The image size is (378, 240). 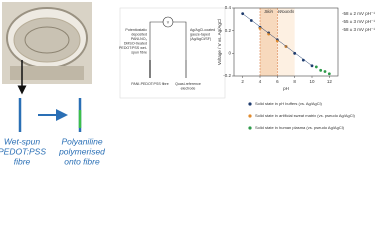 I want to click on label: gauze-taped, so click(x=200, y=34).